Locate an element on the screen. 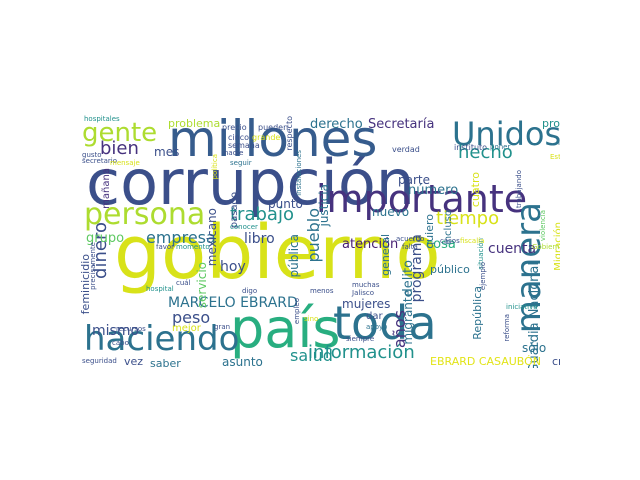  word: gobierno is located at coordinates (277, 253).